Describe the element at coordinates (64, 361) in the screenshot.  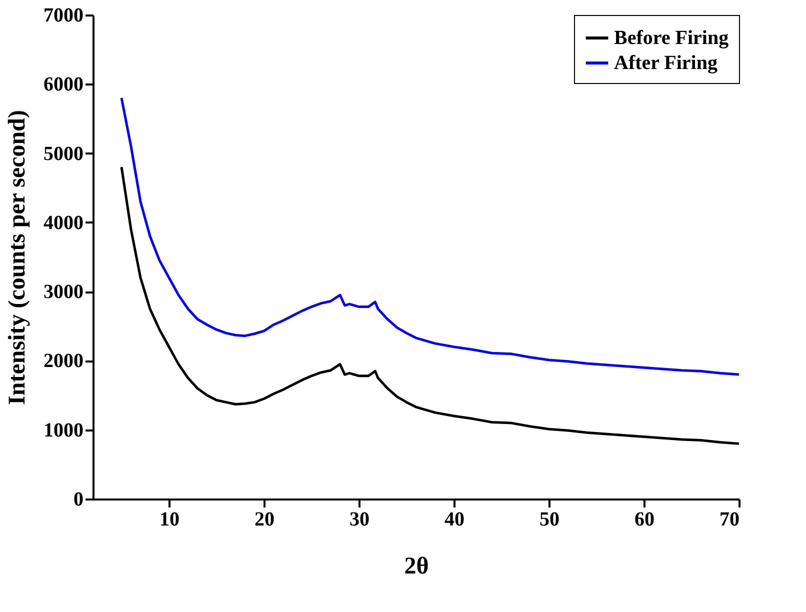
I see `y-tick-label: 2000` at that location.